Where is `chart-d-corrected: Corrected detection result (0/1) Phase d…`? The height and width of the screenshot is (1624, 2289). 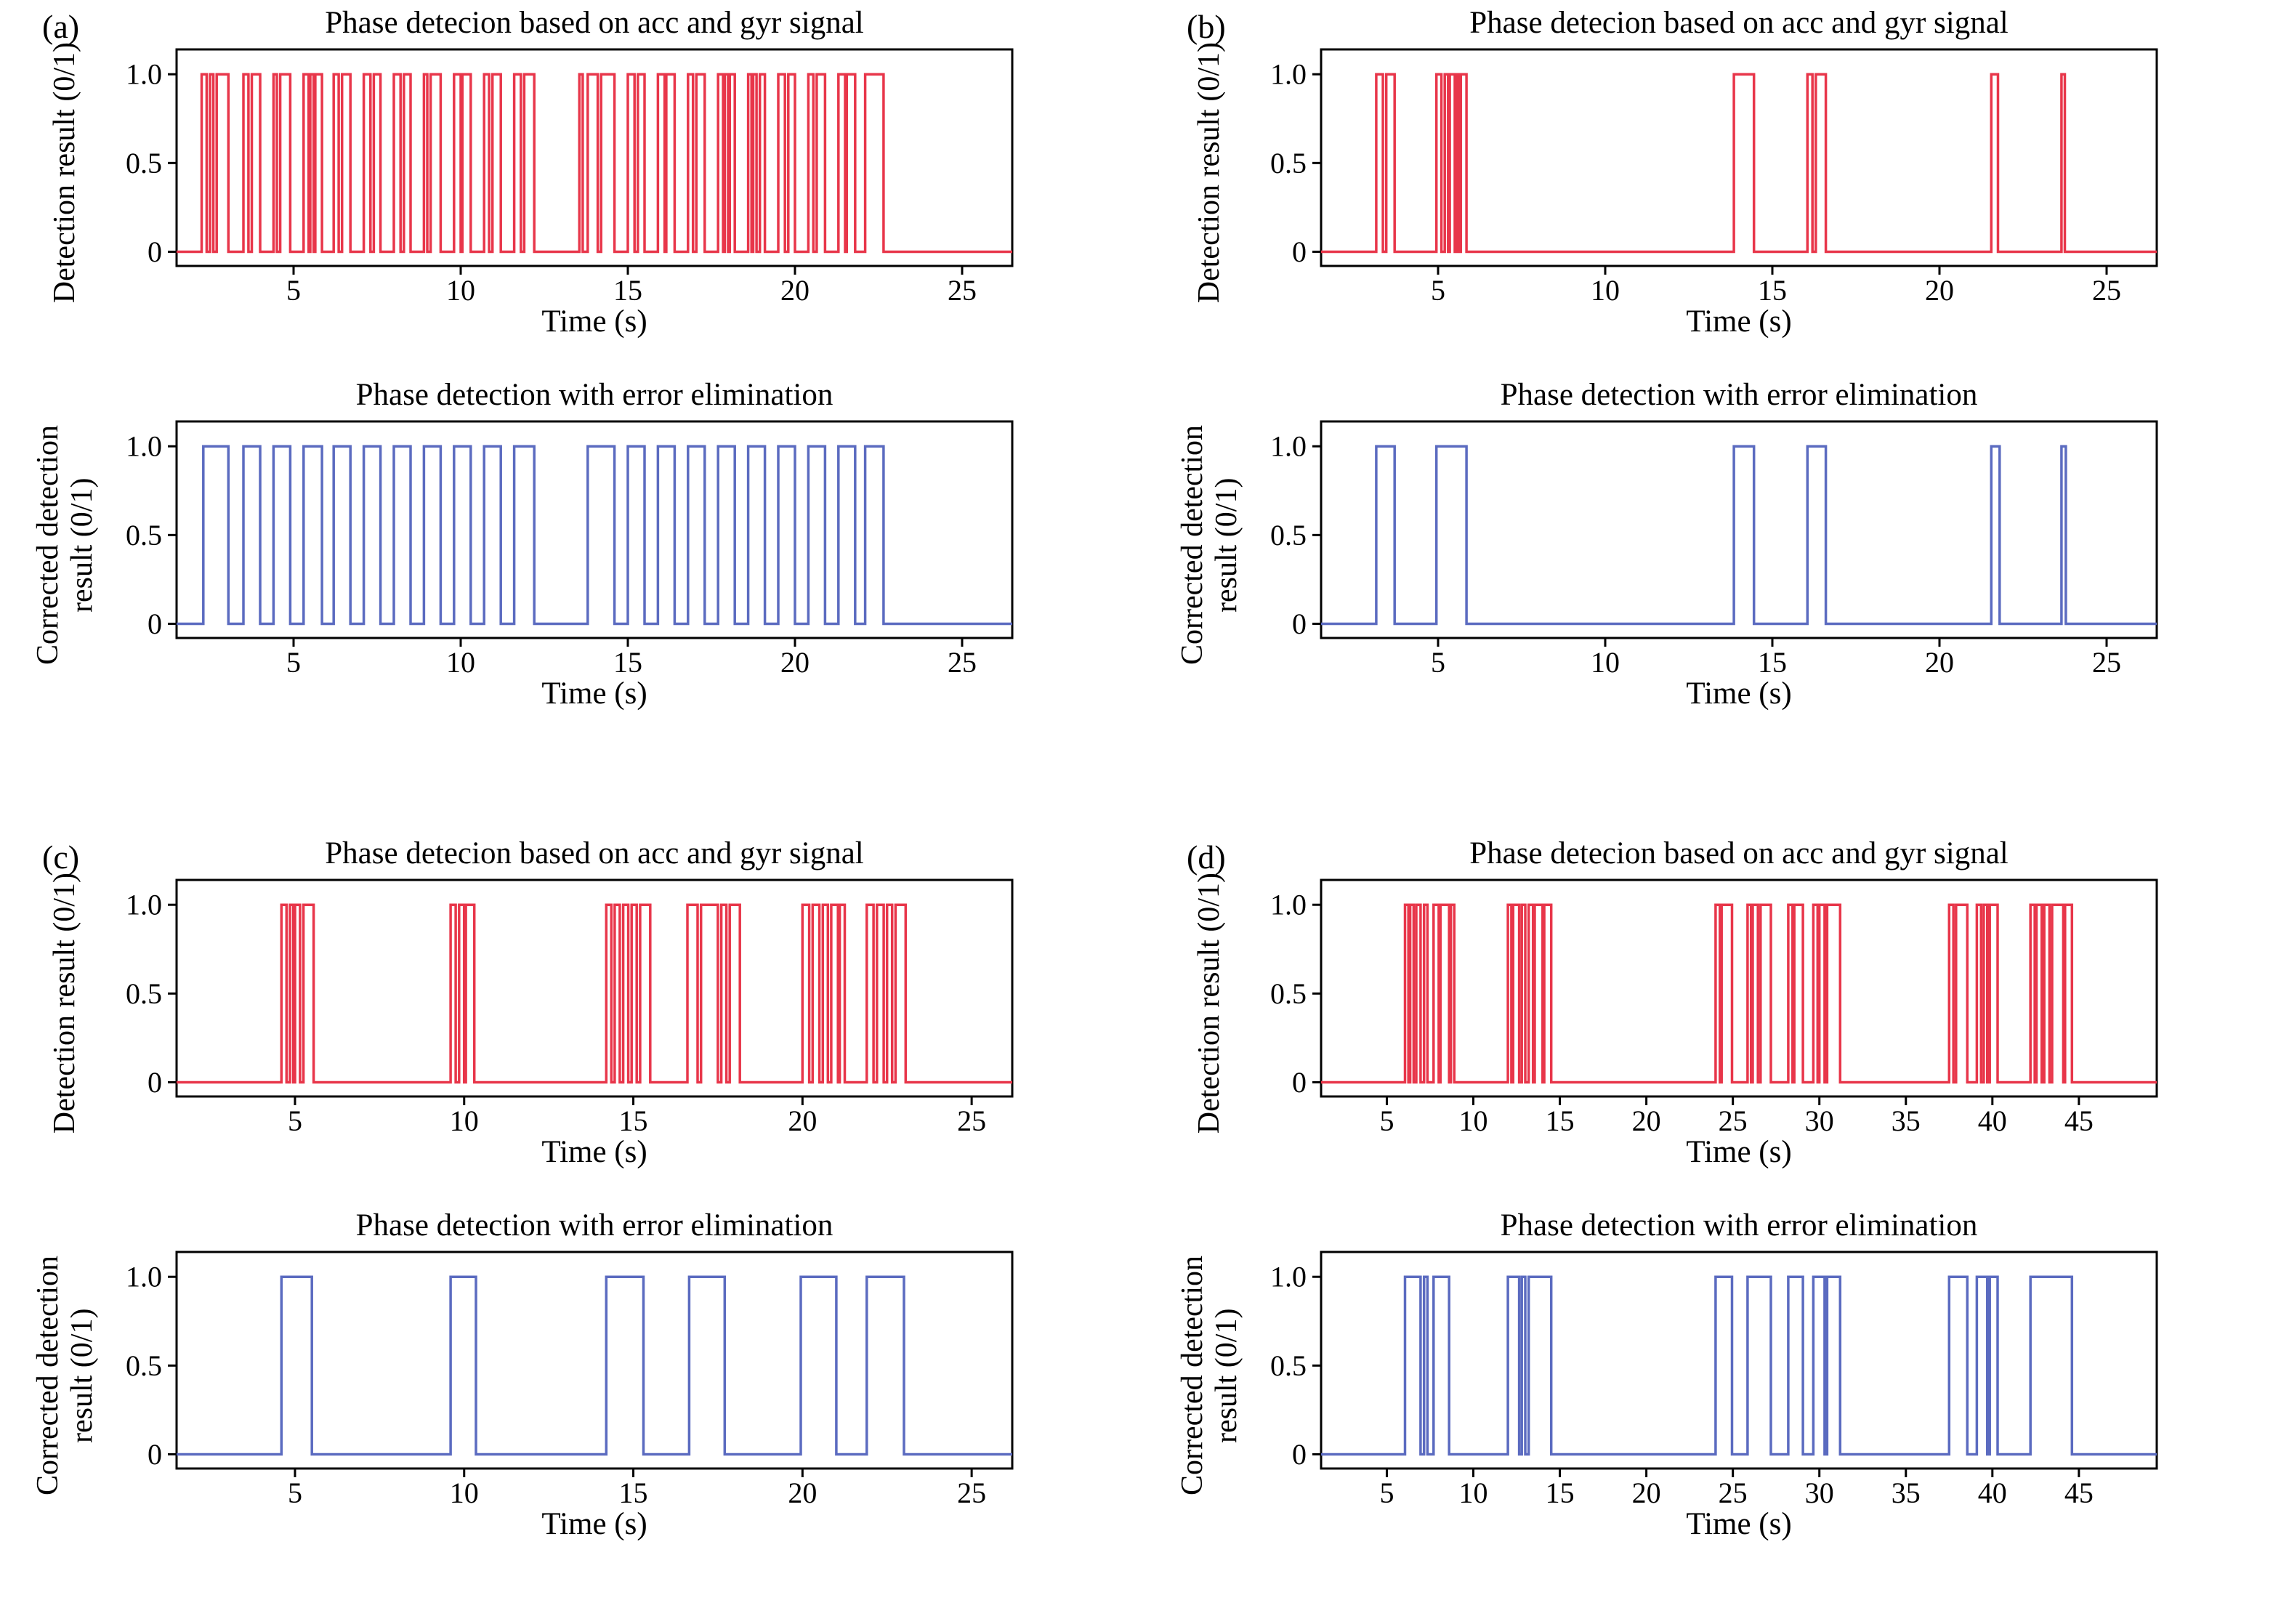 chart-d-corrected: Corrected detection result (0/1) Phase d… is located at coordinates (1732, 1375).